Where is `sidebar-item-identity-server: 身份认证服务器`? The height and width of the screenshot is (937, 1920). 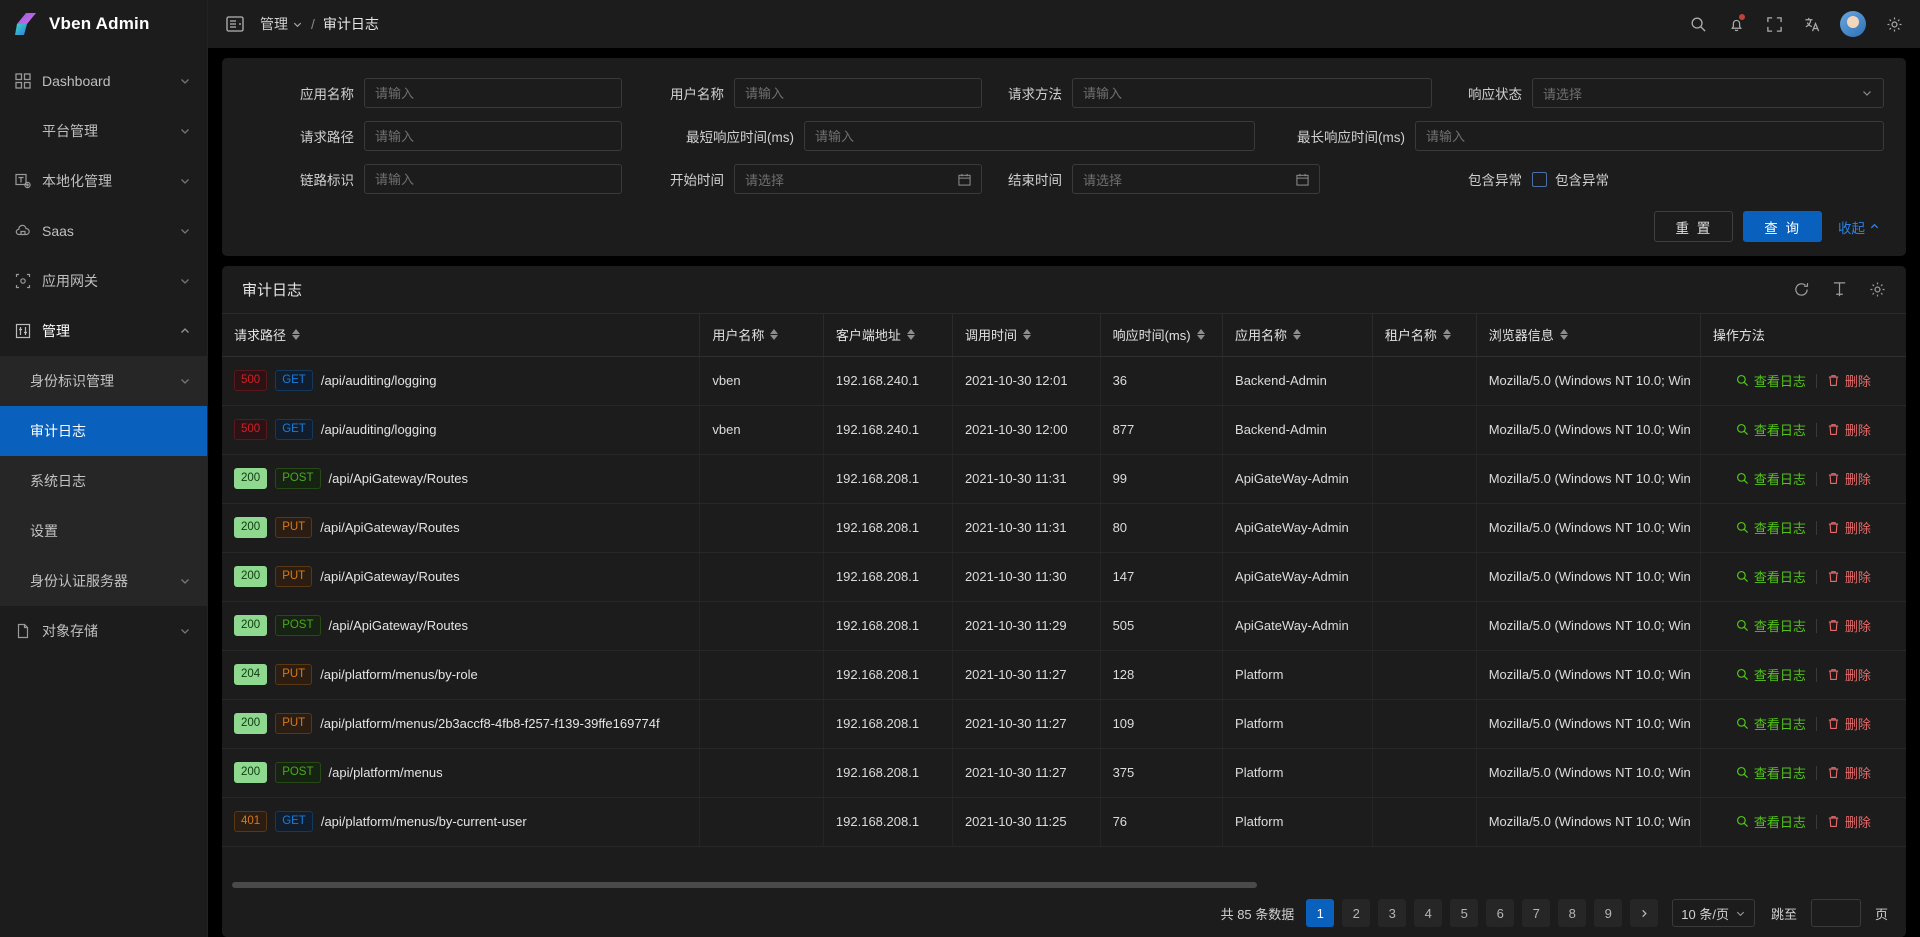
sidebar-item-identity-server: 身份认证服务器 is located at coordinates (103, 581).